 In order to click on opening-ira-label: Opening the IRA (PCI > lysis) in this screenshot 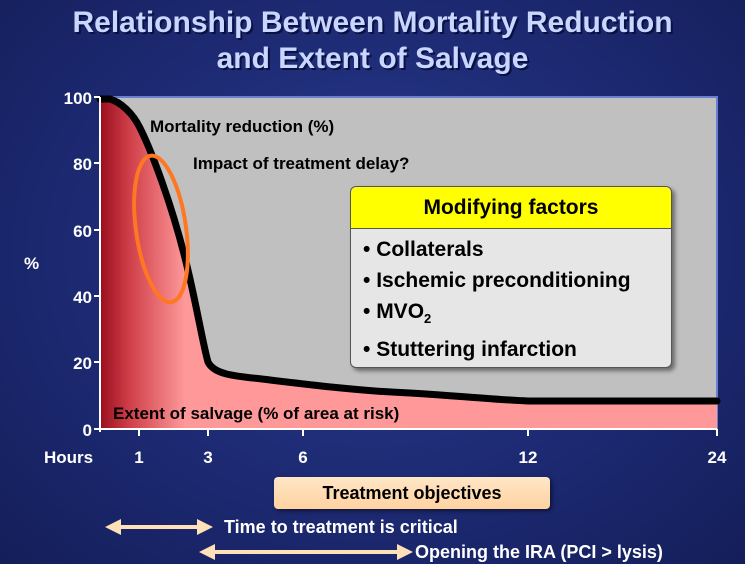, I will do `click(539, 552)`.